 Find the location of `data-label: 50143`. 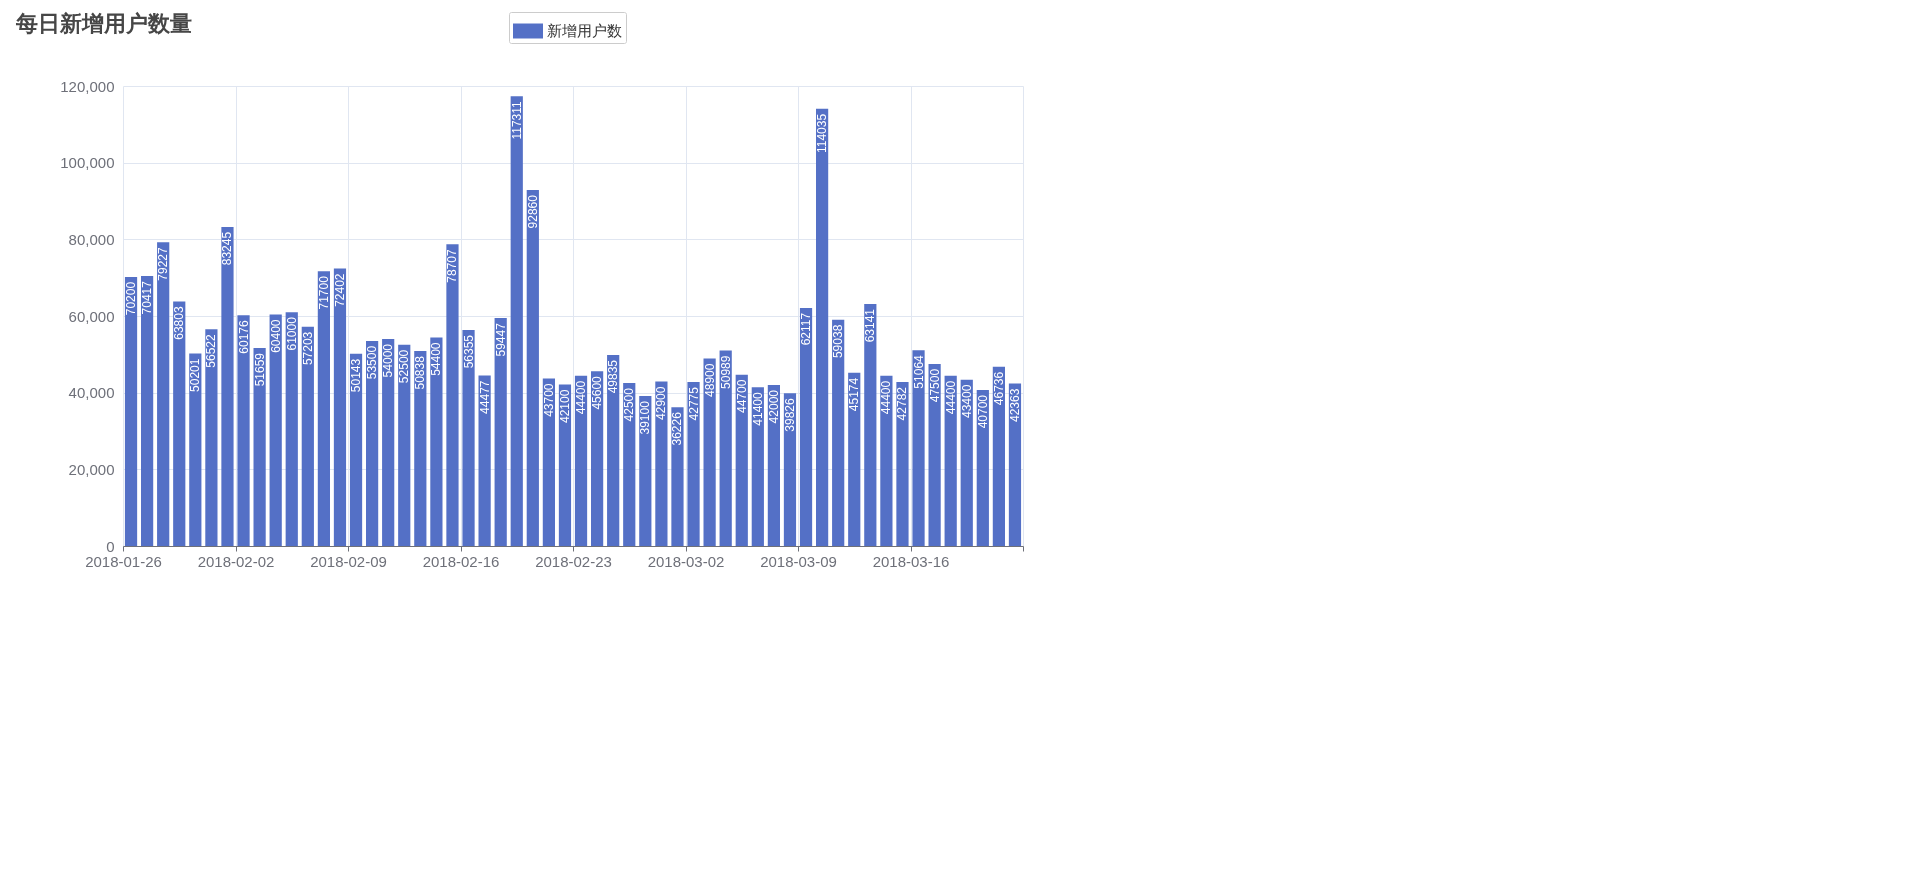

data-label: 50143 is located at coordinates (356, 375).